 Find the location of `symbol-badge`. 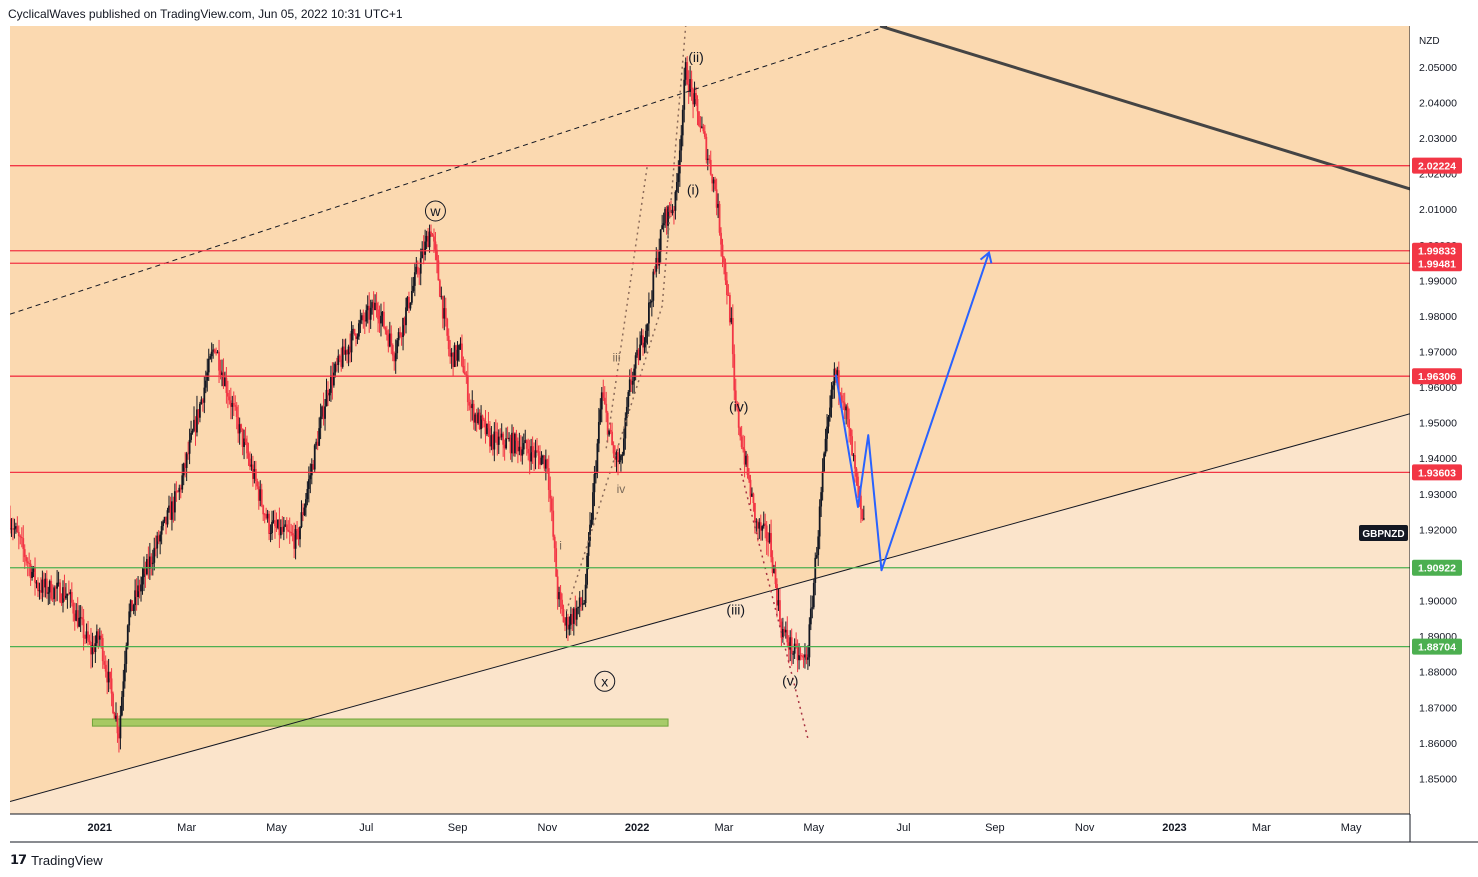

symbol-badge is located at coordinates (1383, 532).